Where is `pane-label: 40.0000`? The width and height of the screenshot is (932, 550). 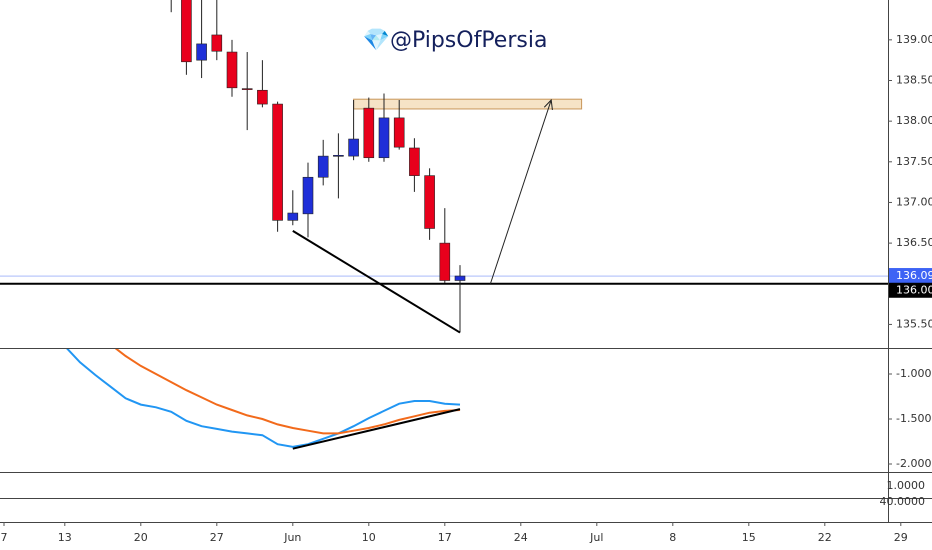
pane-label: 40.0000 is located at coordinates (903, 501).